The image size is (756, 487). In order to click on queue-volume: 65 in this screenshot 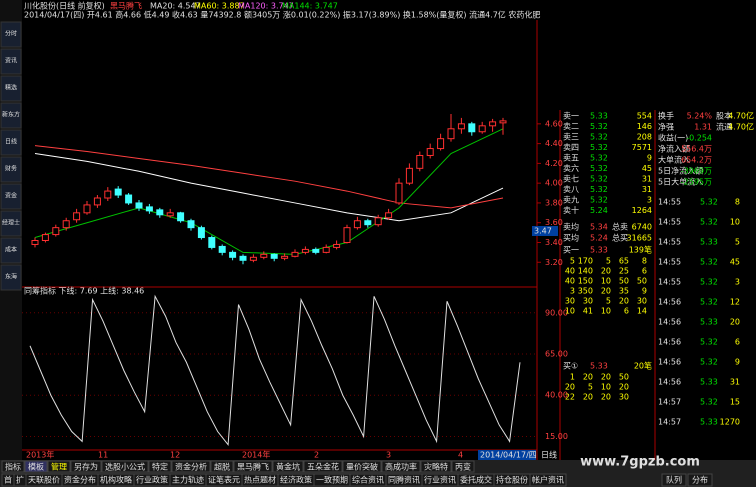, I will do `click(624, 261)`.